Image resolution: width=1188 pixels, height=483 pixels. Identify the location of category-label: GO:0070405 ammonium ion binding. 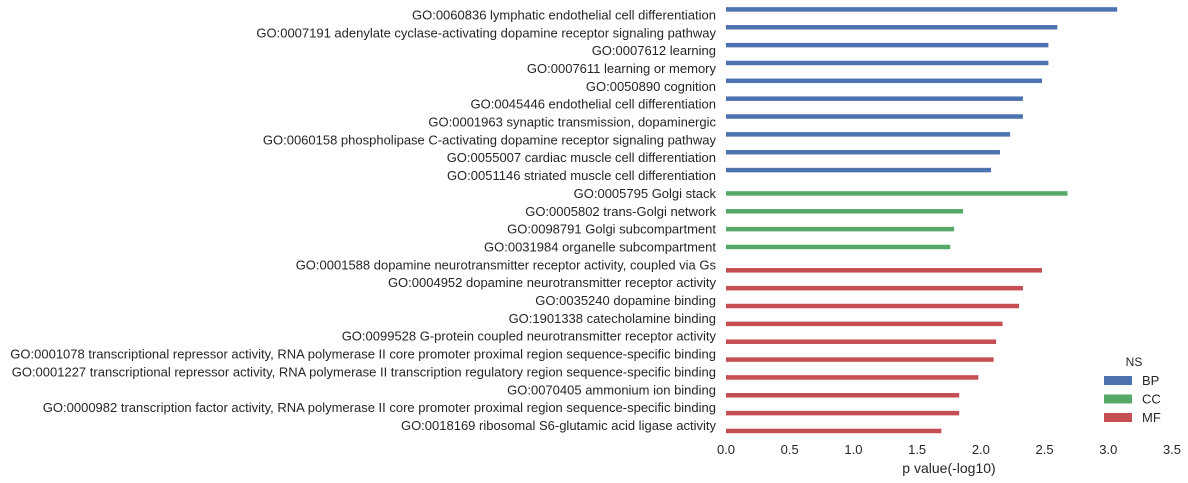
(611, 389).